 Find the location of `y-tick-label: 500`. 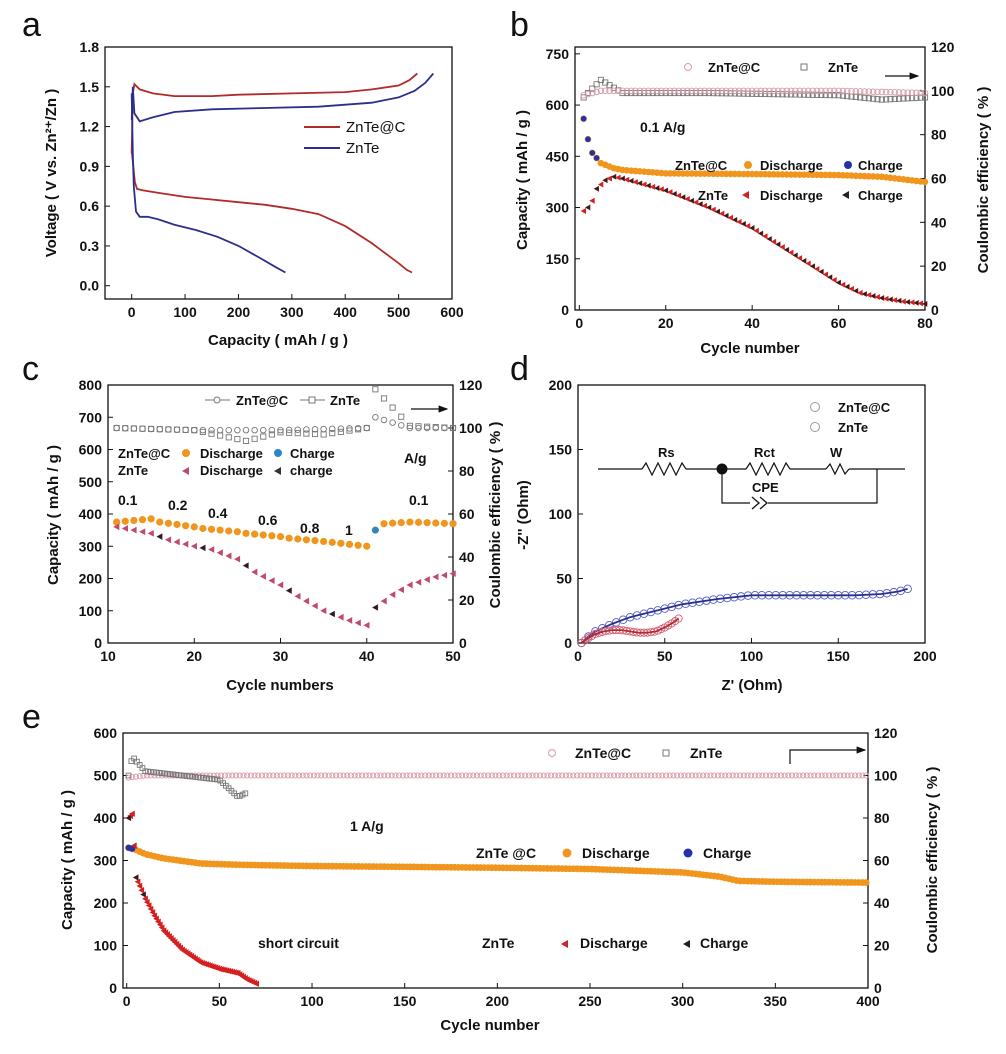

y-tick-label: 500 is located at coordinates (106, 776).